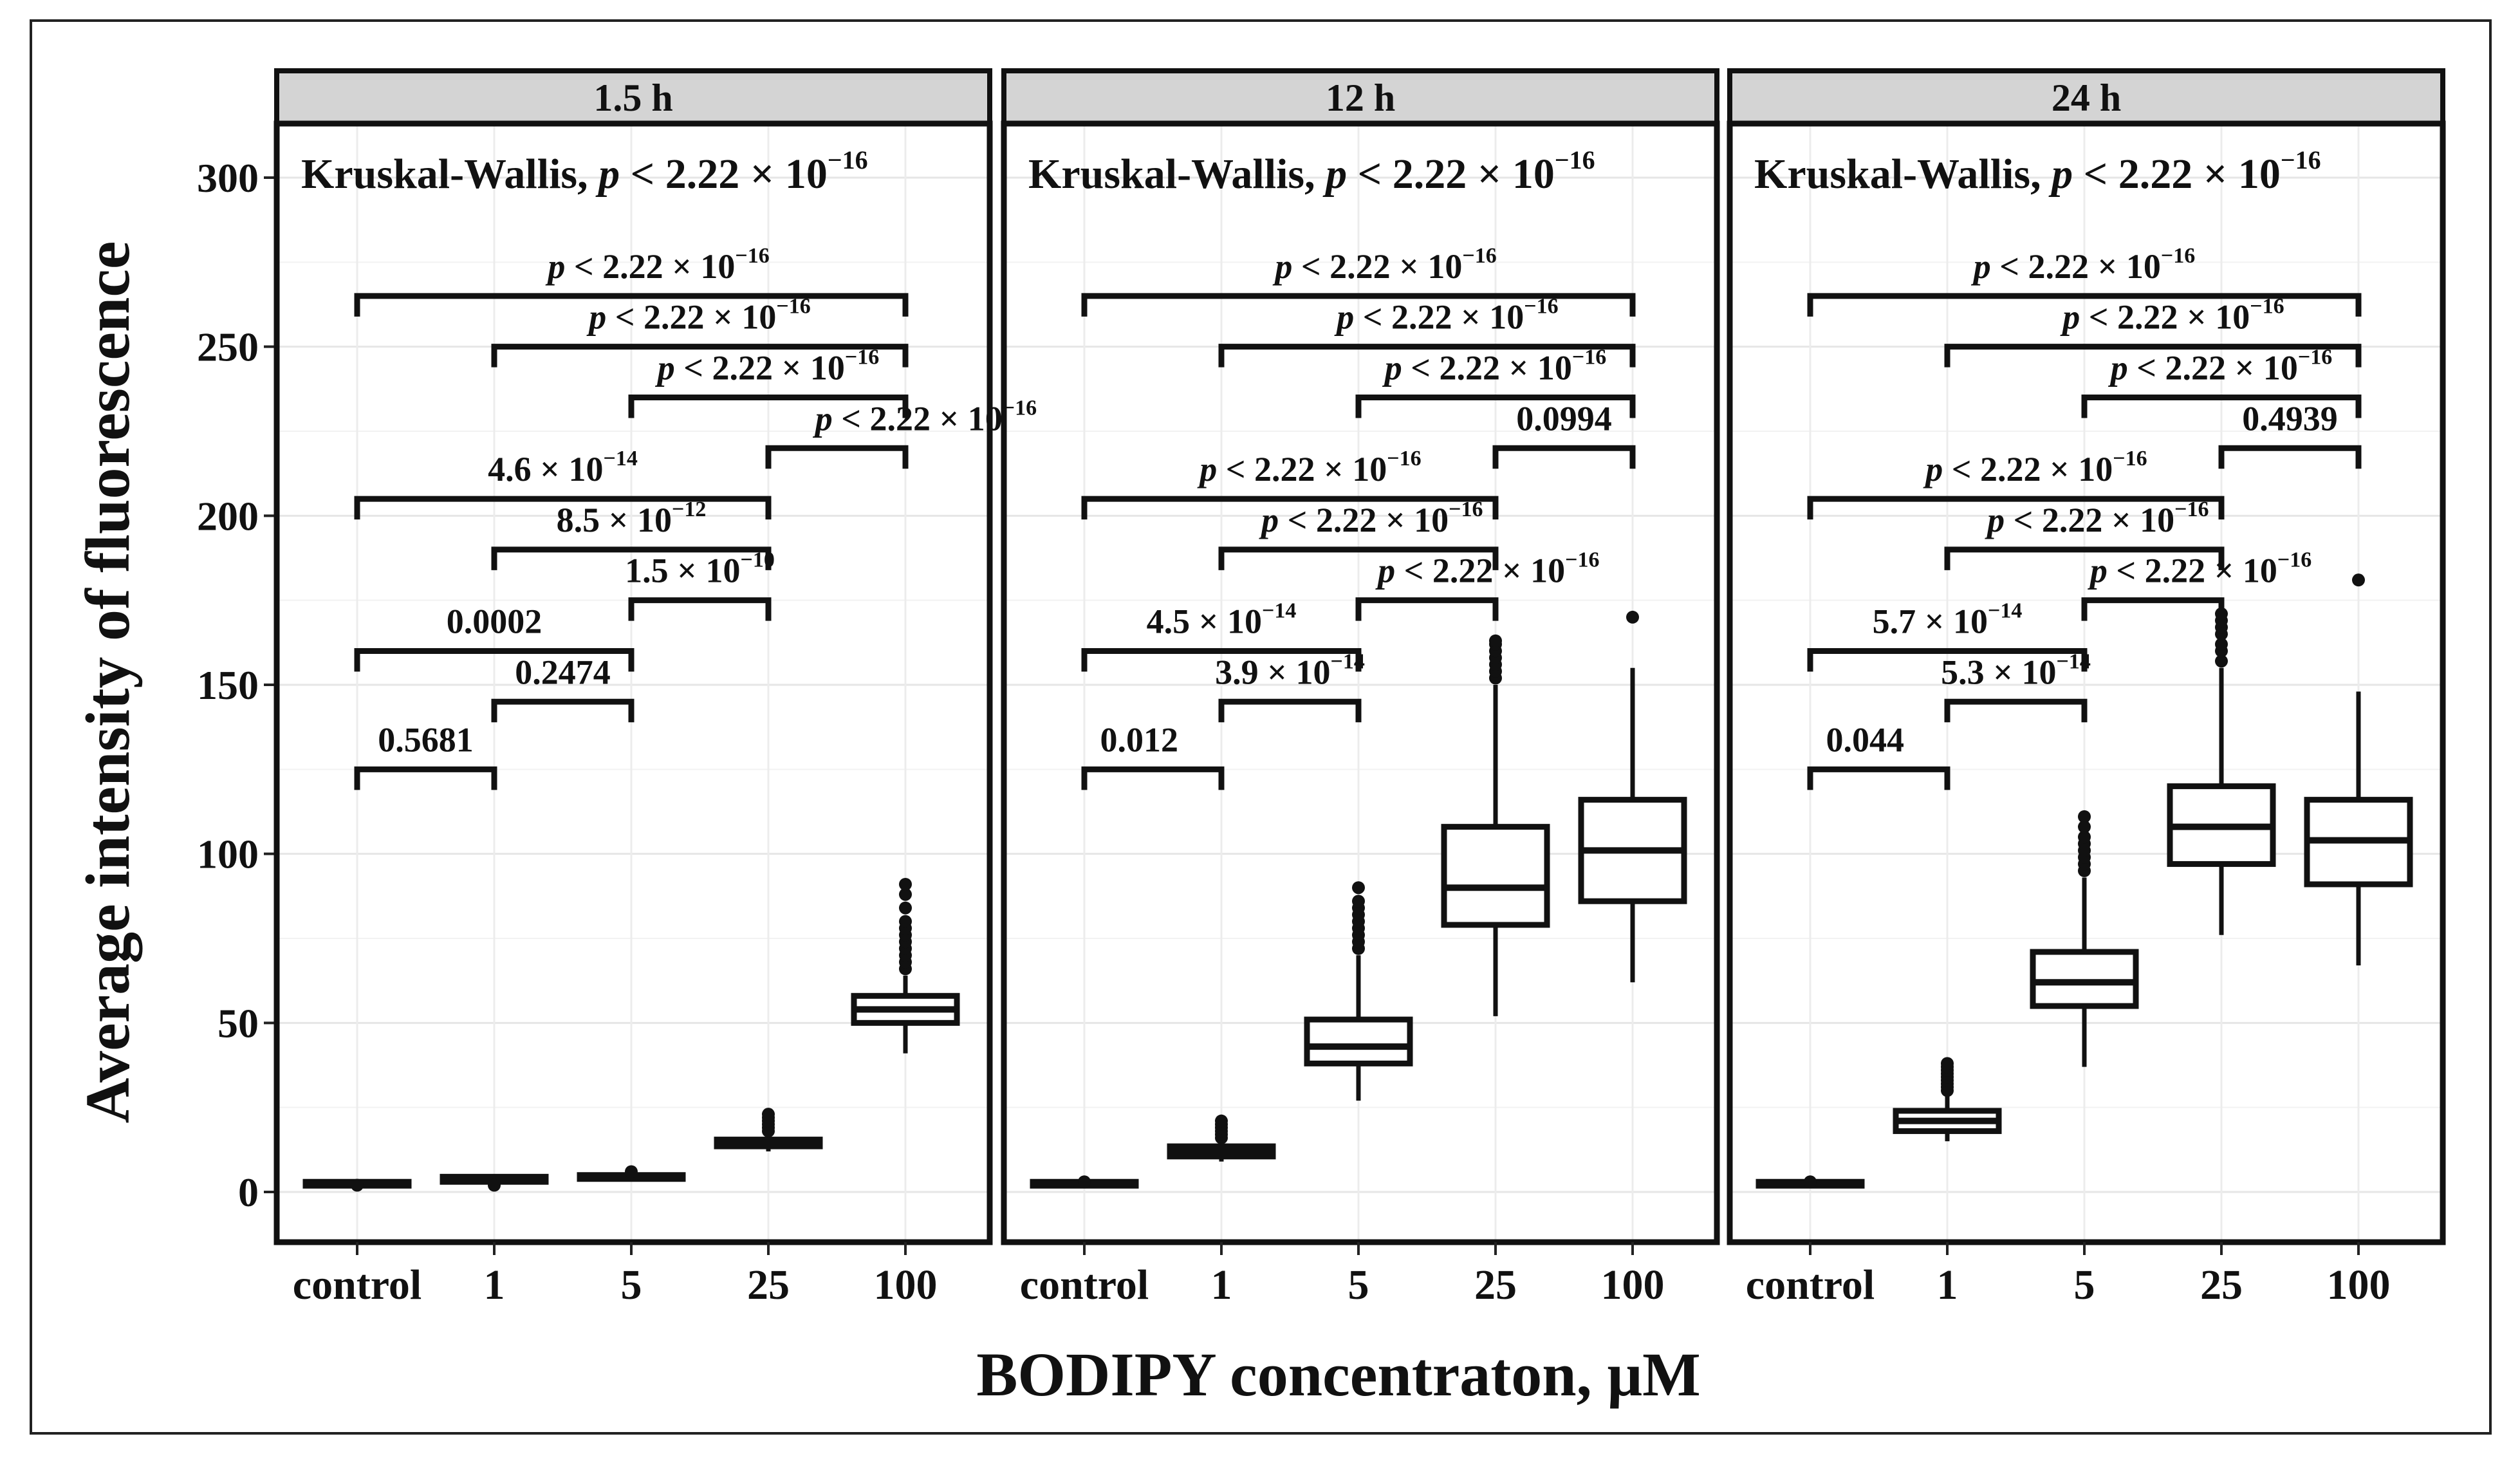 The width and height of the screenshot is (2520, 1461). I want to click on comparison-value: 5.7 × 10, so click(1930, 621).